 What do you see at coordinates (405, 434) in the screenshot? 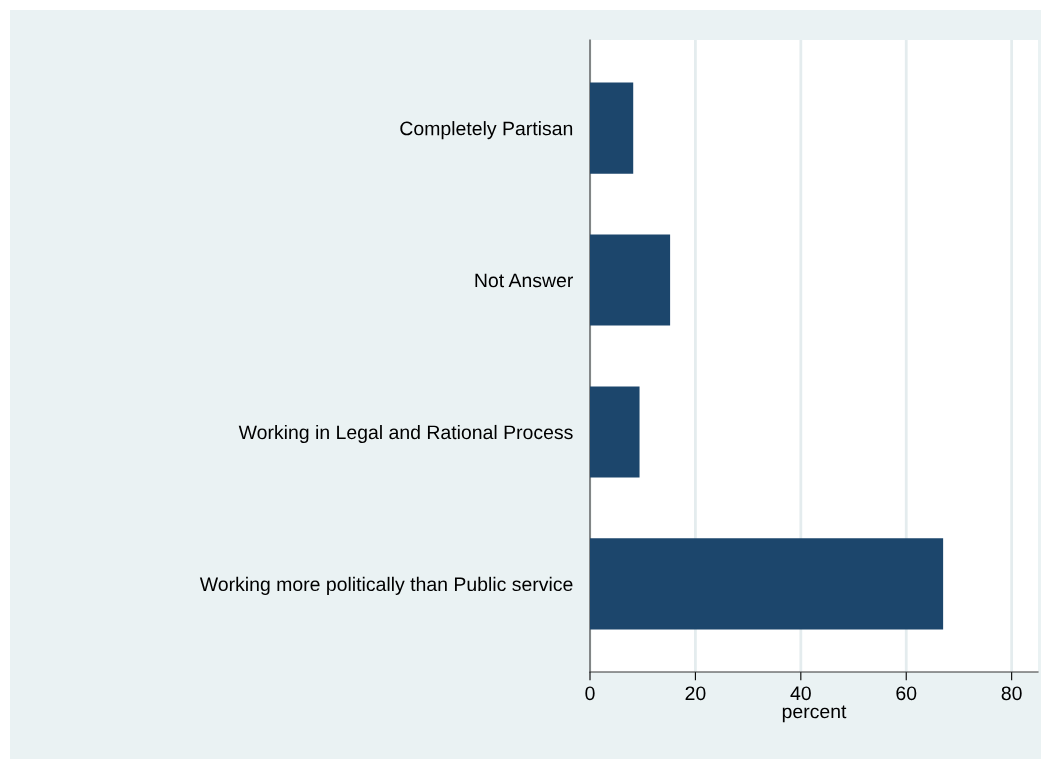
I see `y-tick-label: Working in Legal and Rational Process` at bounding box center [405, 434].